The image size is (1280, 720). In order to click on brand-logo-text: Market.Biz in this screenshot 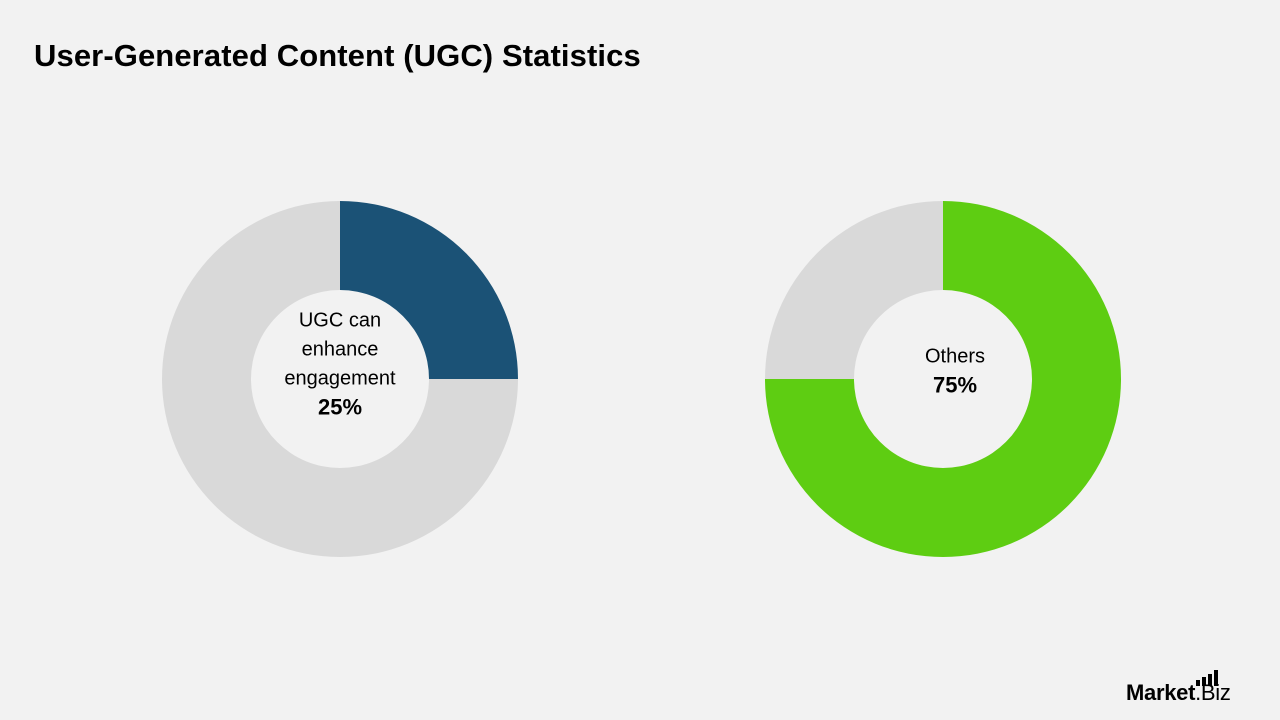, I will do `click(1178, 693)`.